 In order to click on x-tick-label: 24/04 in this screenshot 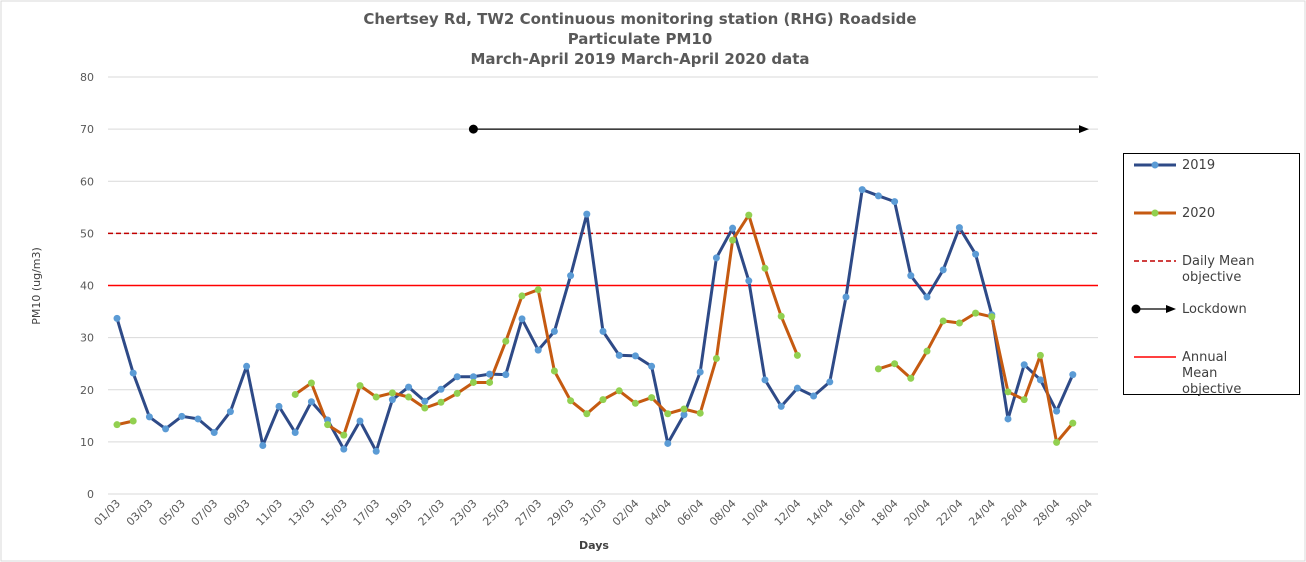, I will do `click(982, 513)`.